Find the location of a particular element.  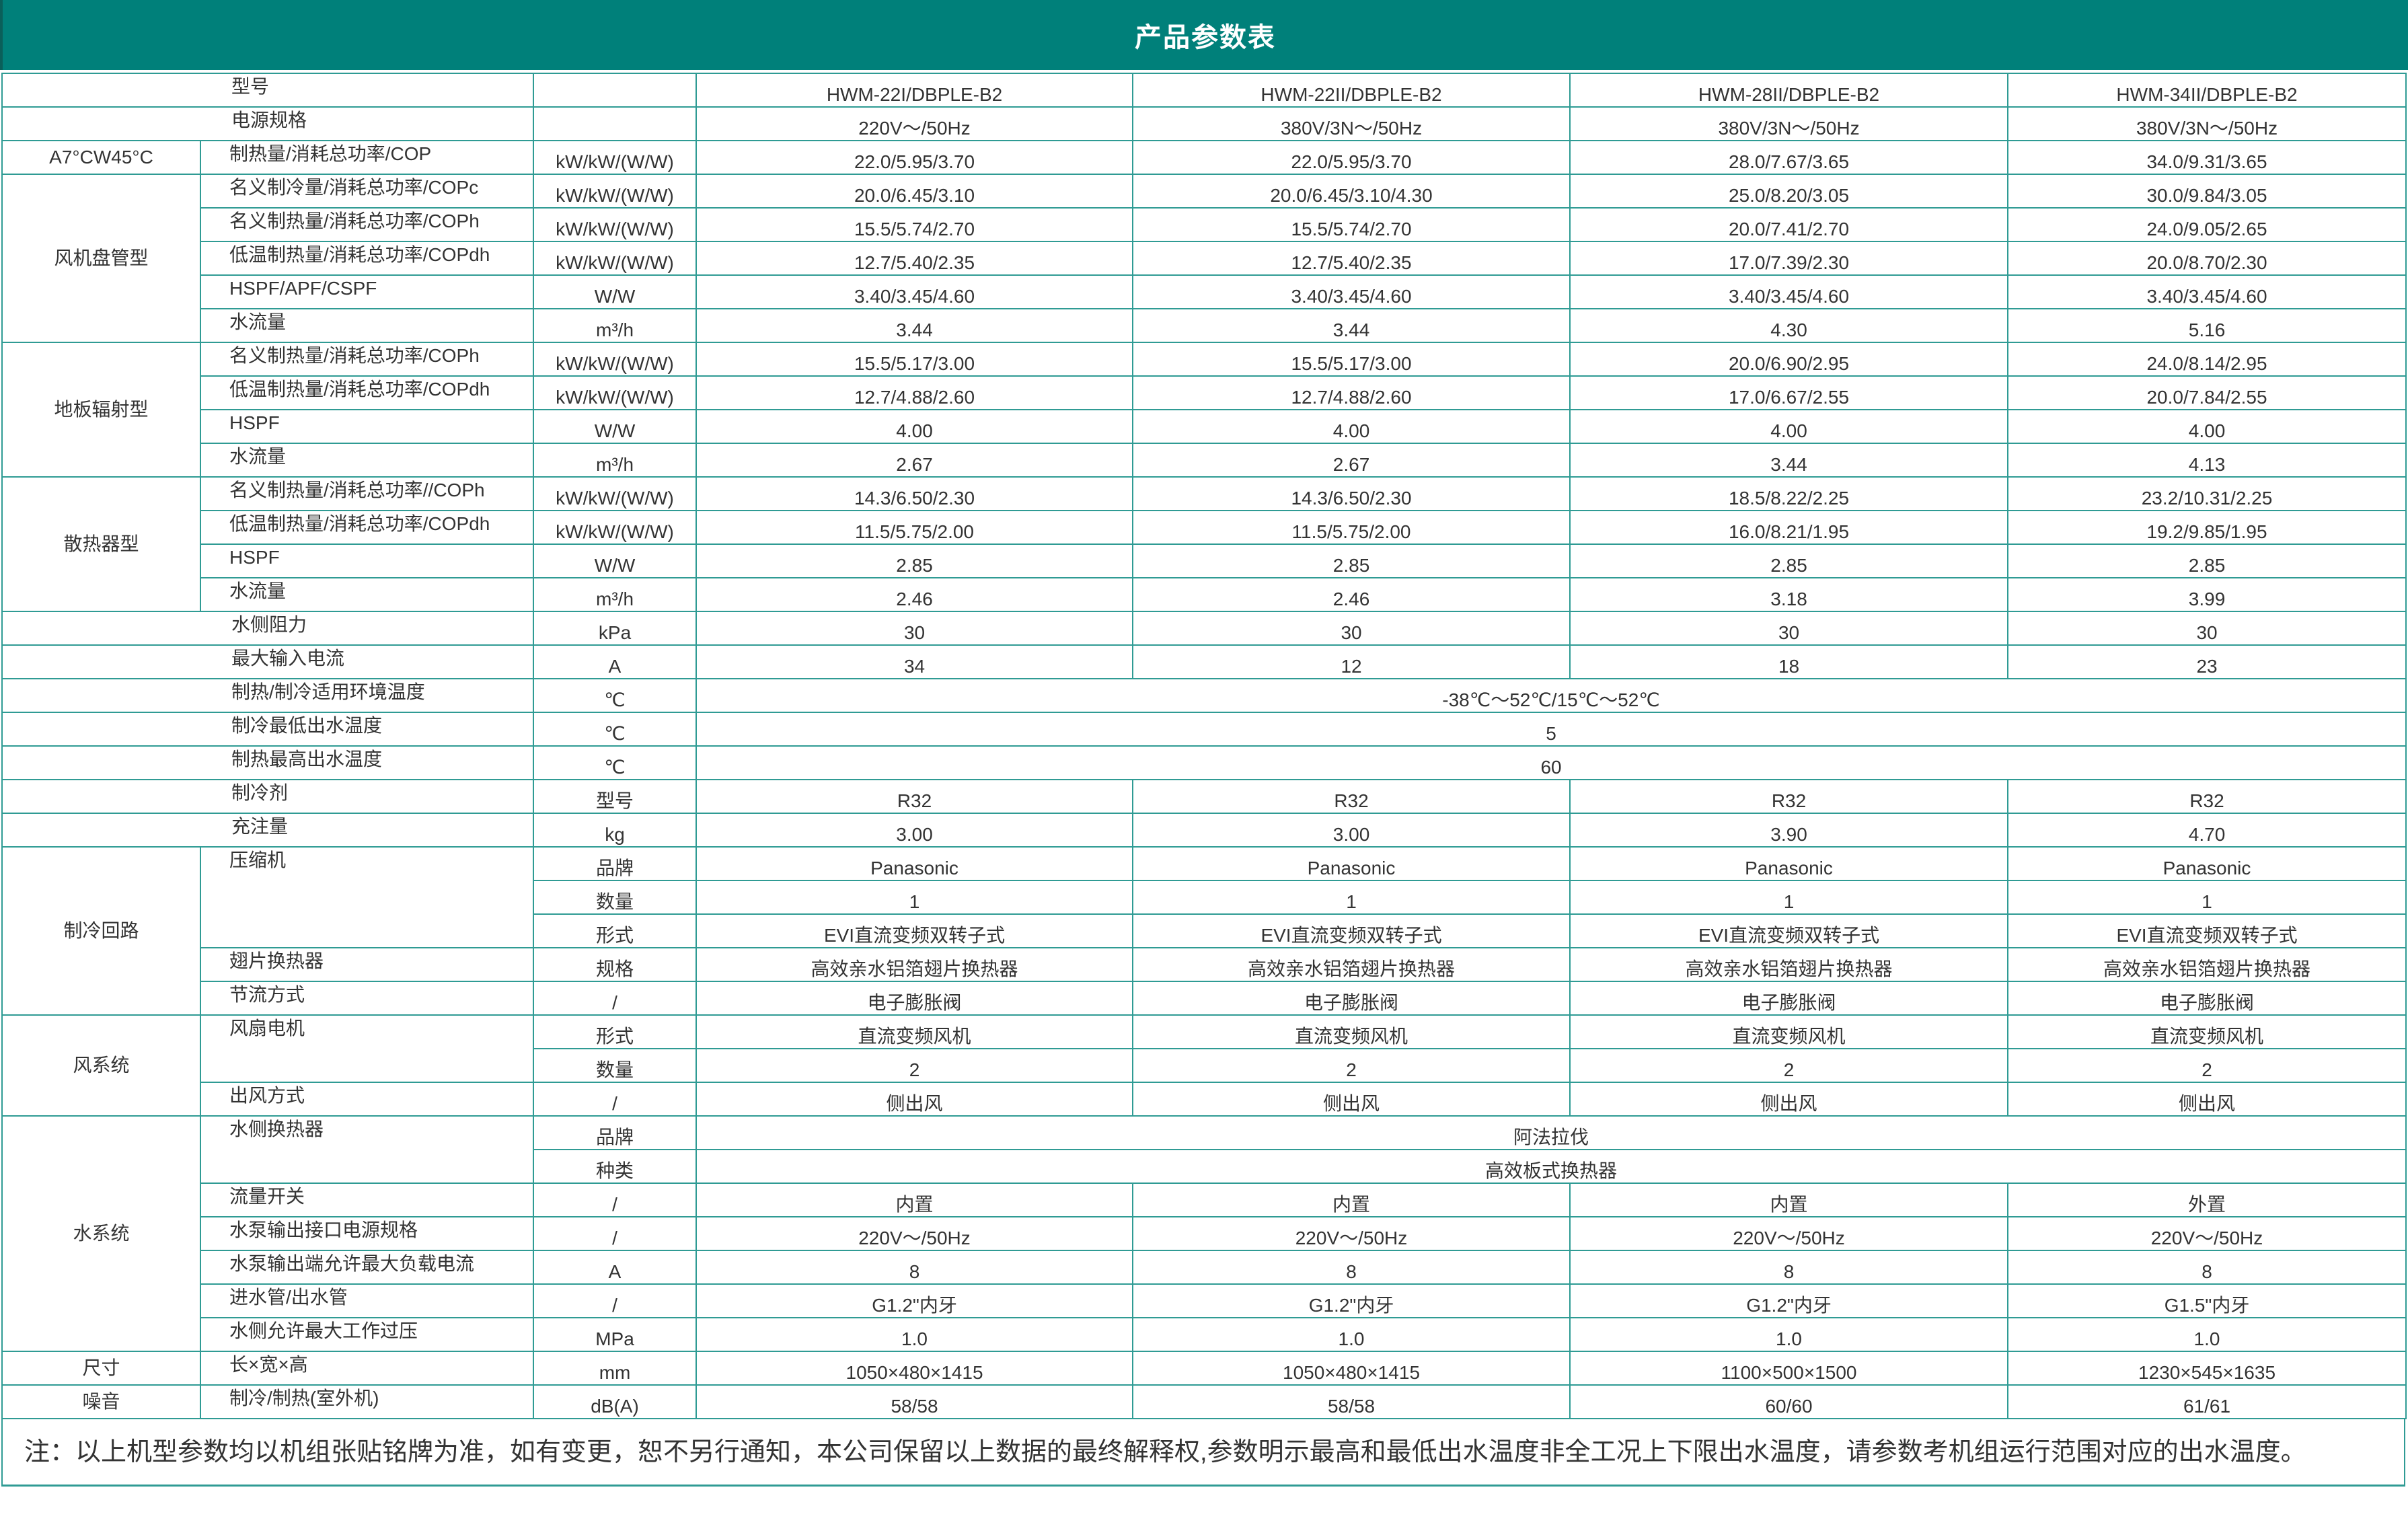

category-cell: 噪音 is located at coordinates (101, 1401).